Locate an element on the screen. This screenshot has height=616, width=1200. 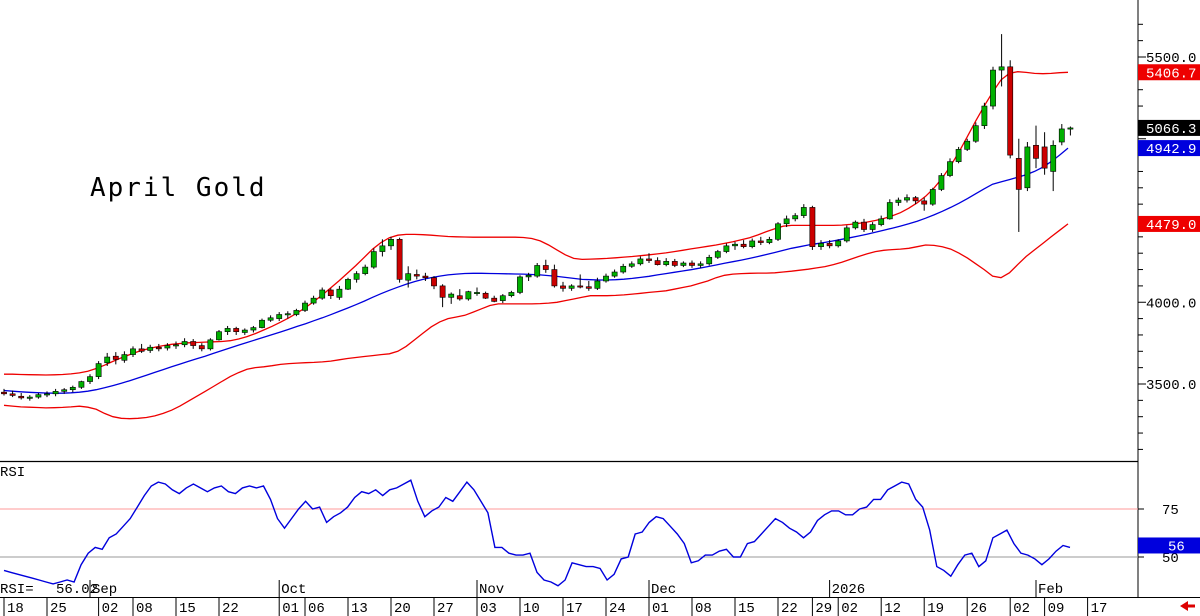
price-tick-label: 4000.0 is located at coordinates (1171, 304).